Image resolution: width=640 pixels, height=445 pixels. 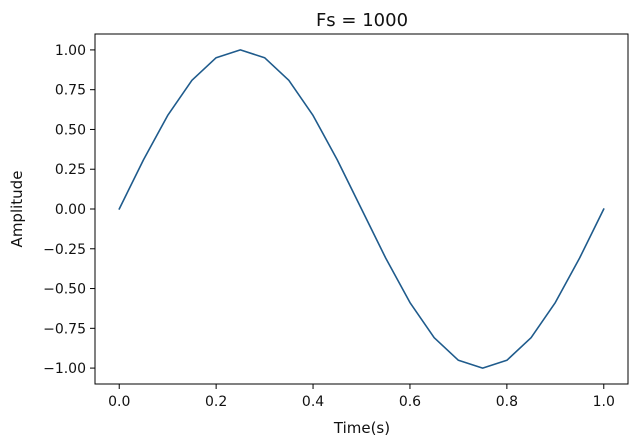 What do you see at coordinates (119, 402) in the screenshot?
I see `x-tick-label: 0.0` at bounding box center [119, 402].